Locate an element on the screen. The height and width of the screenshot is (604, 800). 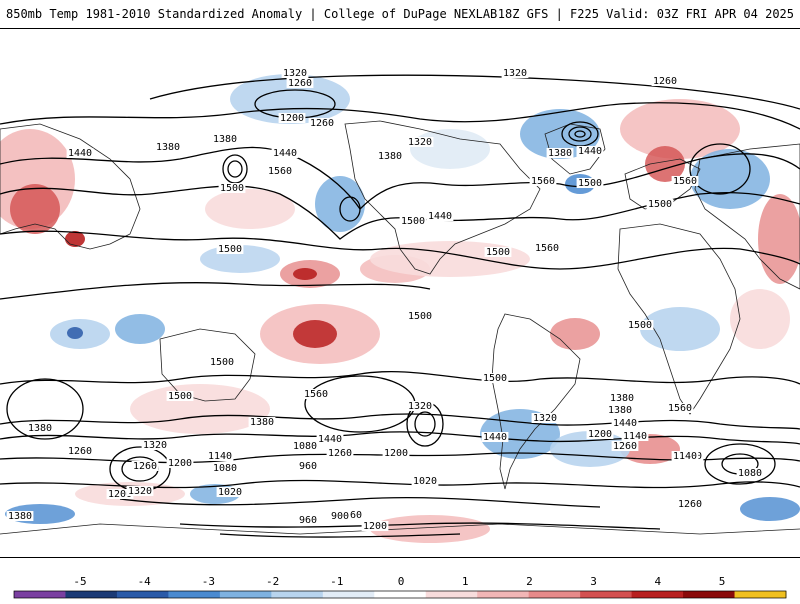
colorbar-tick-label: 4 is located at coordinates (657, 581).